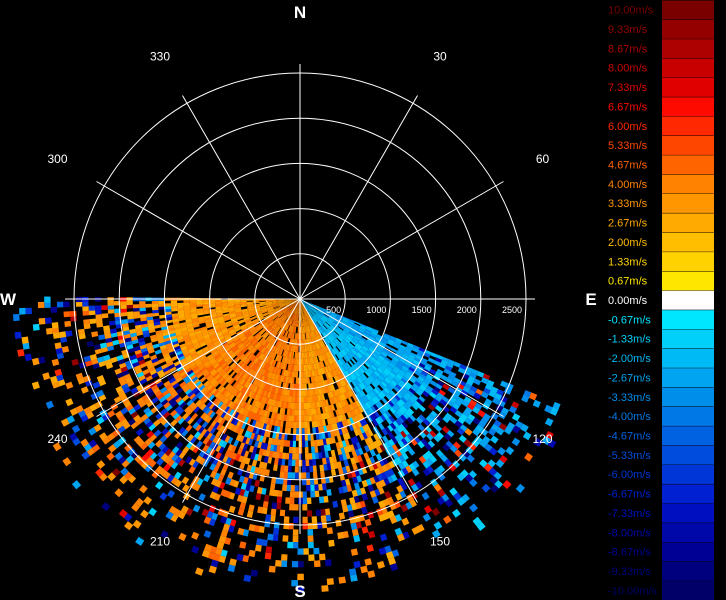 The image size is (726, 600). Describe the element at coordinates (629, 320) in the screenshot. I see `legend-label-16: -0.67m/s` at that location.